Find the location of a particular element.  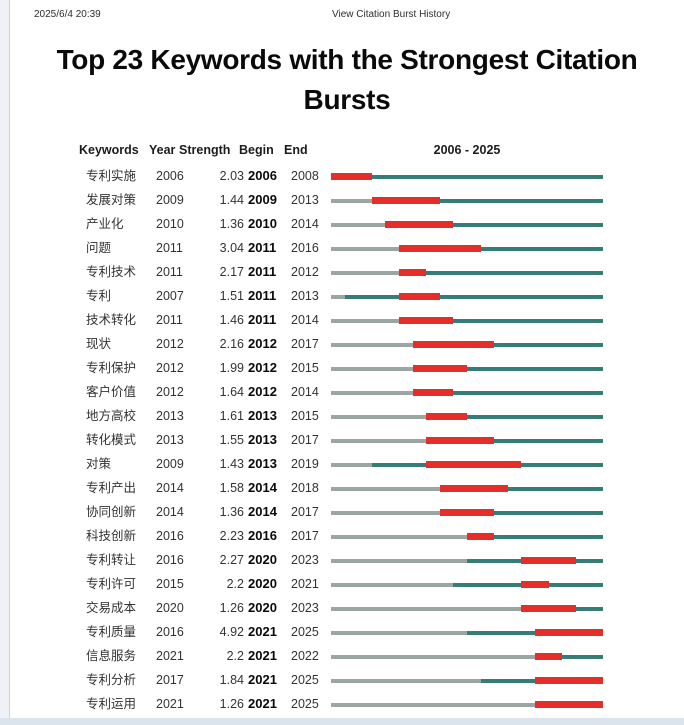

year-cell: 2009 is located at coordinates (170, 464).